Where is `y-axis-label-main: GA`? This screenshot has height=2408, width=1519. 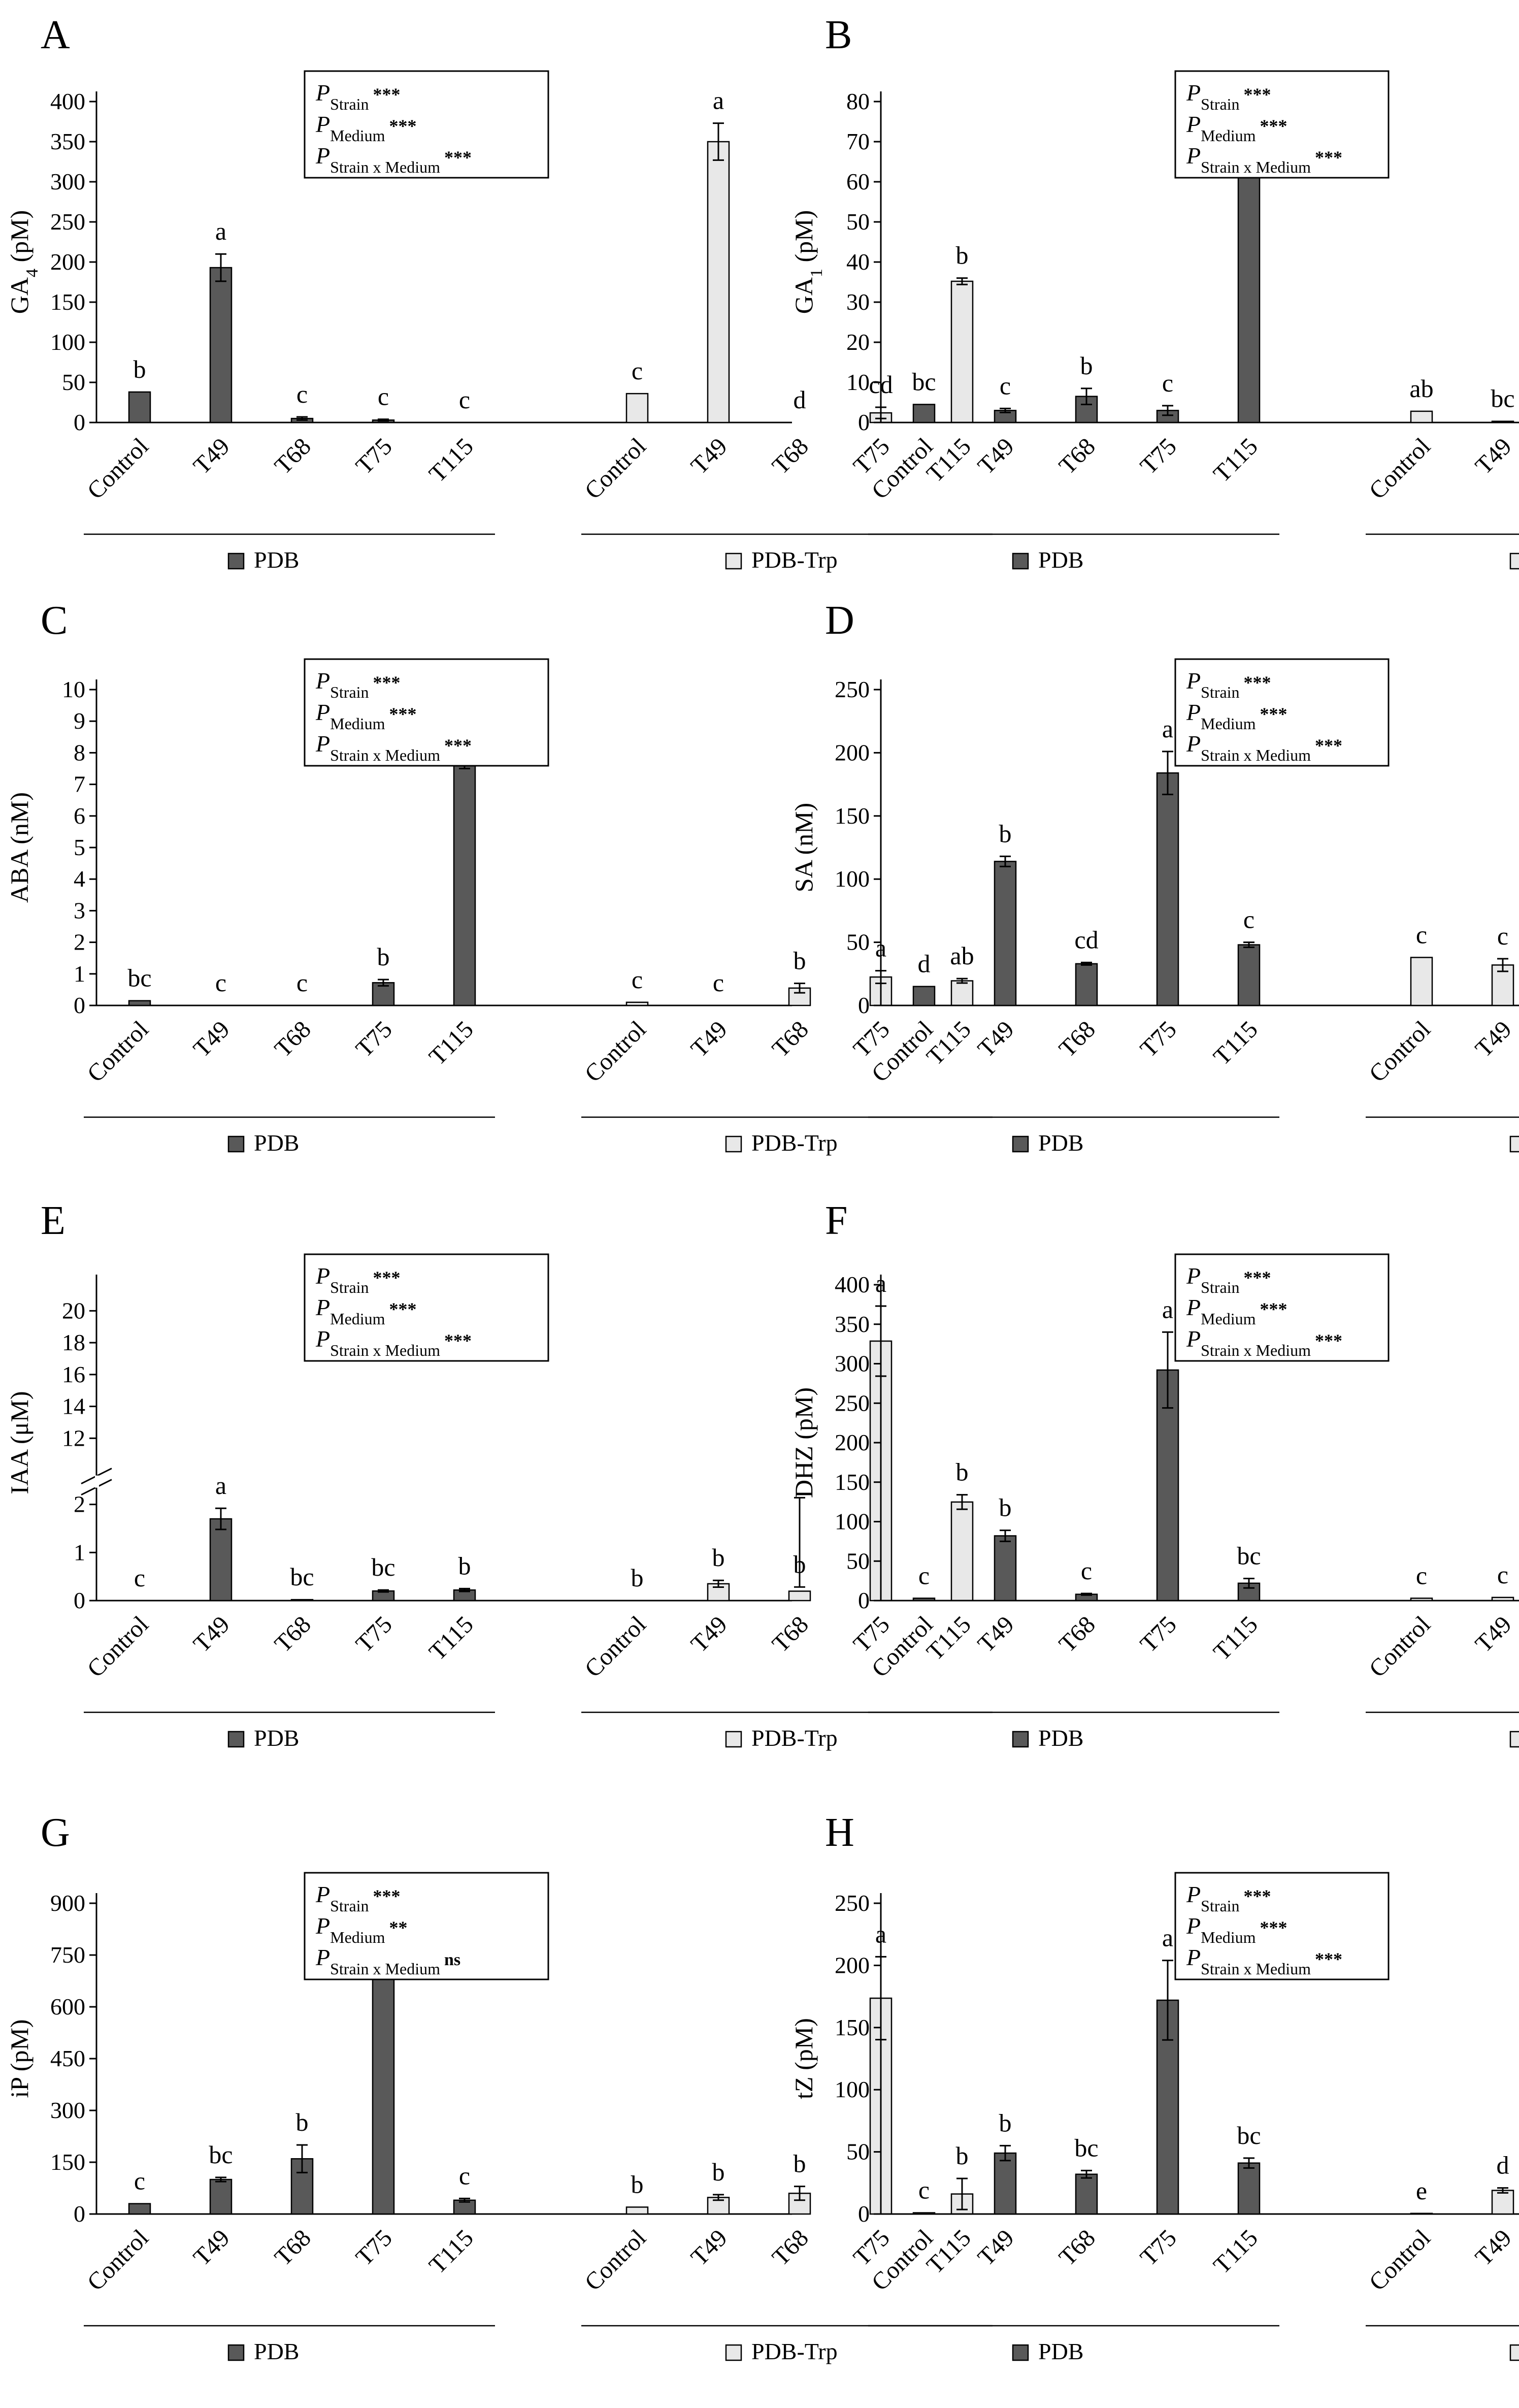 y-axis-label-main: GA is located at coordinates (803, 296).